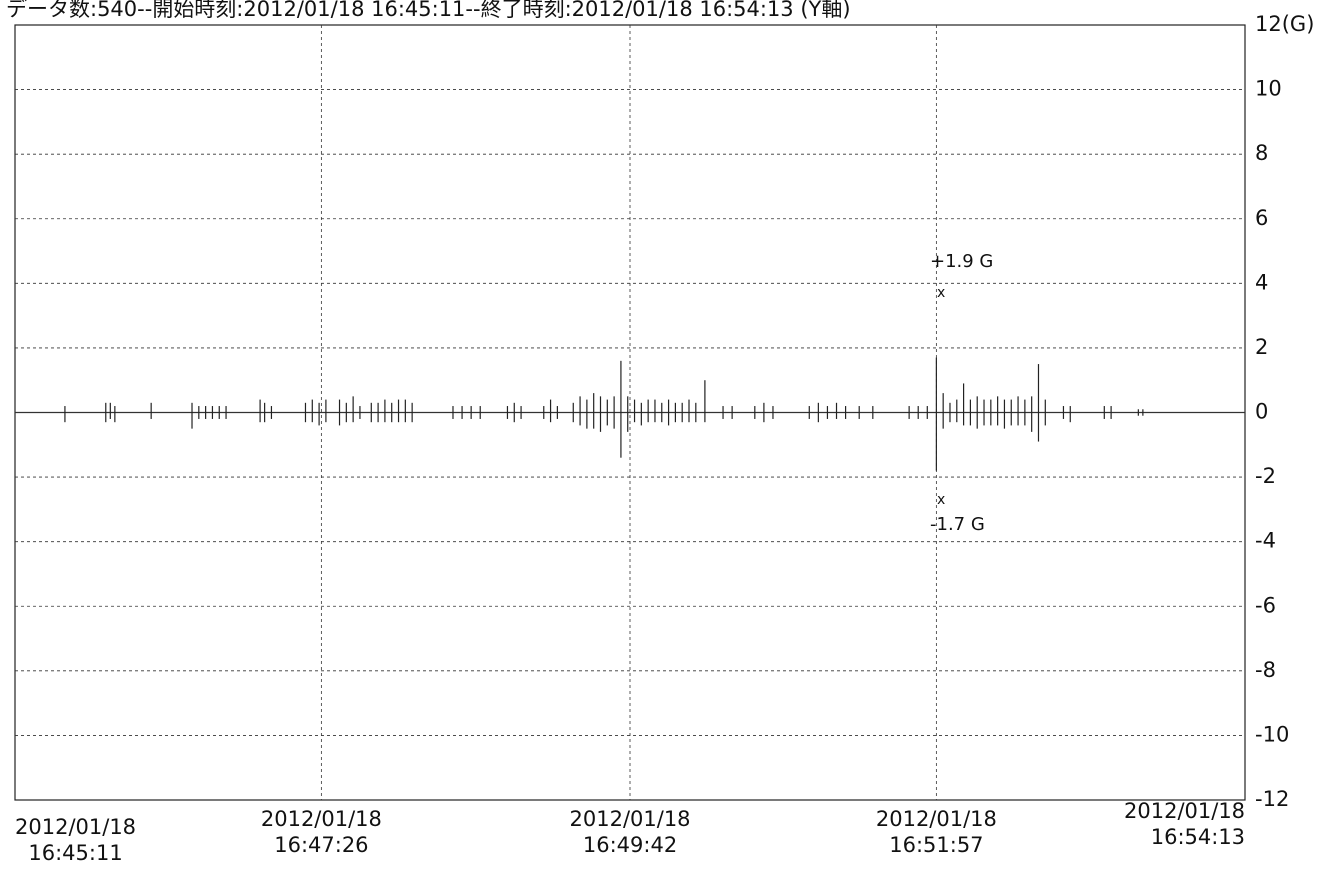 Image resolution: width=1332 pixels, height=869 pixels. Describe the element at coordinates (1265, 605) in the screenshot. I see `y-tick-label: -6` at that location.